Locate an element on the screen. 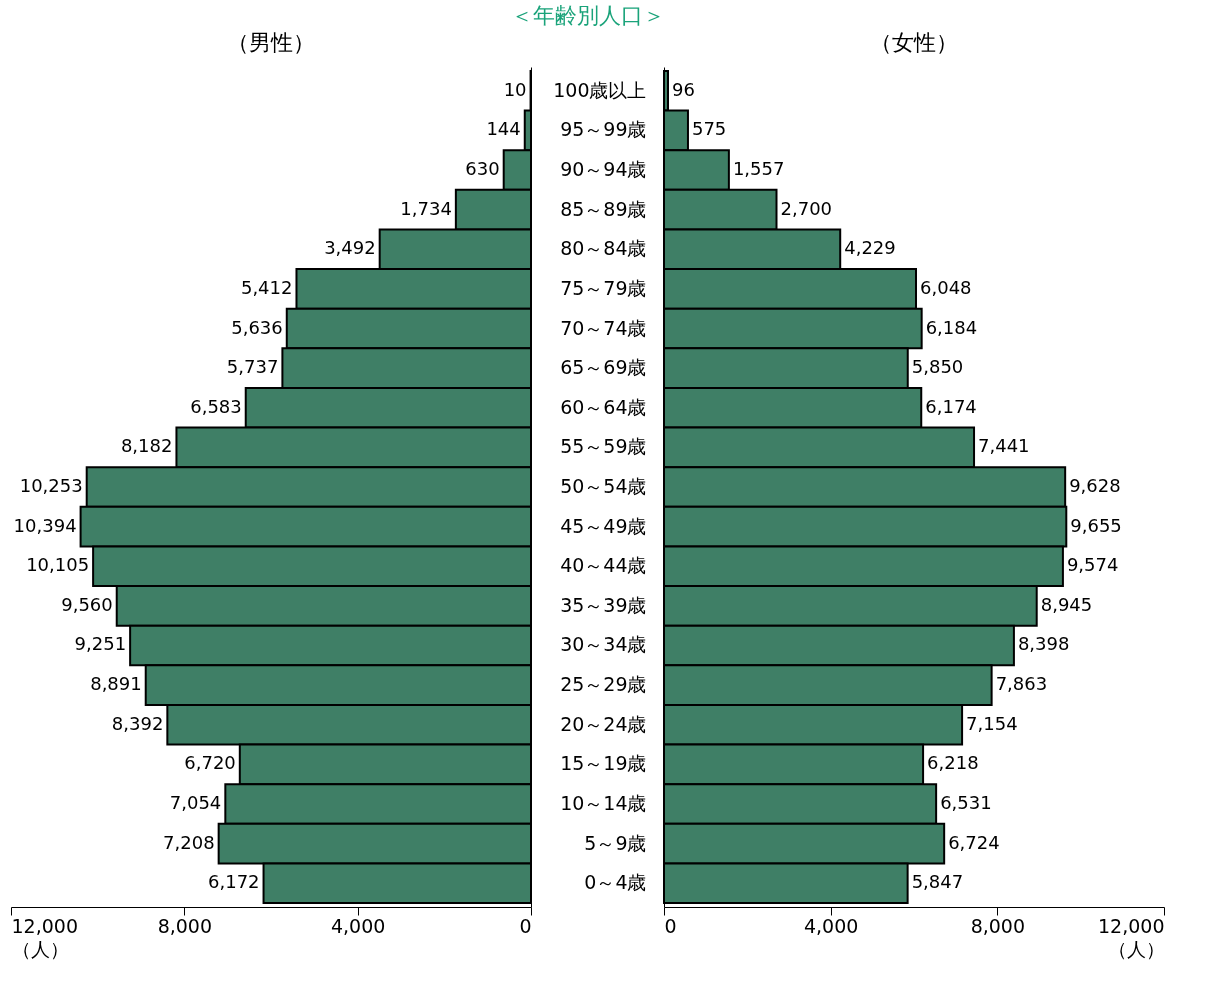  data-label: 5,847 is located at coordinates (937, 882).